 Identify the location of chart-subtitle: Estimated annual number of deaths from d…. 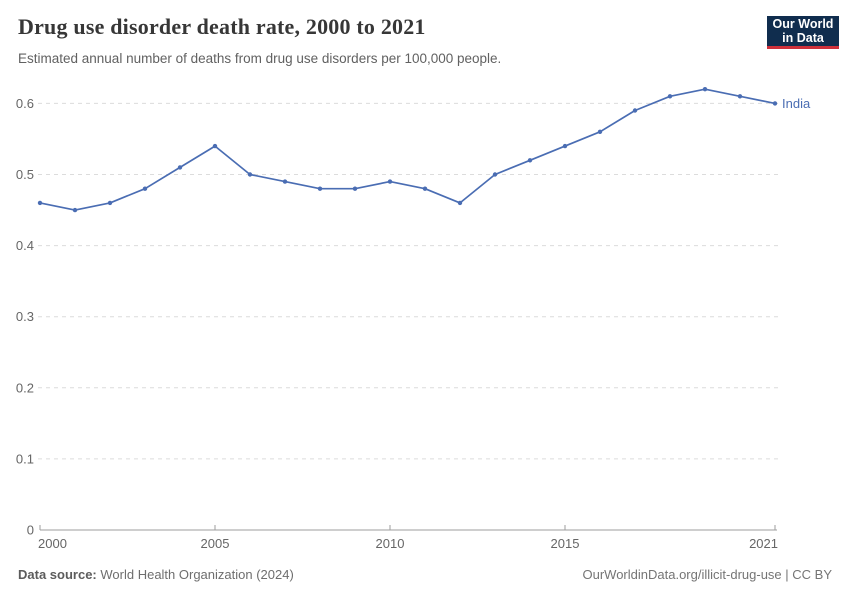
(260, 58).